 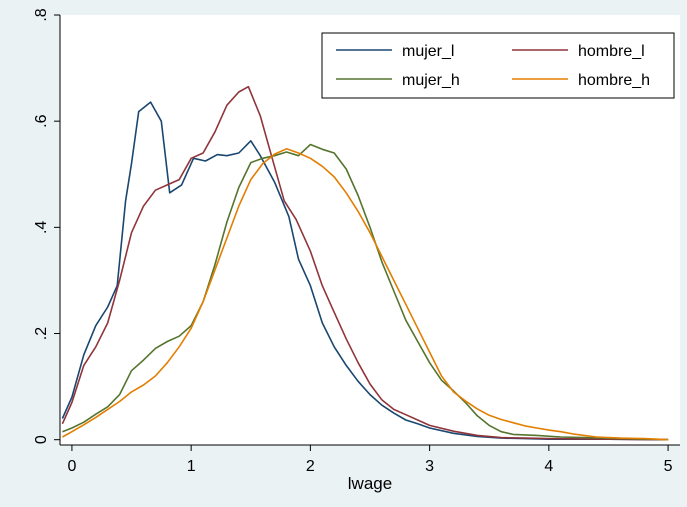 I want to click on legend: mujer_l hombre_l mujer_h hombre_h, so click(x=498, y=65).